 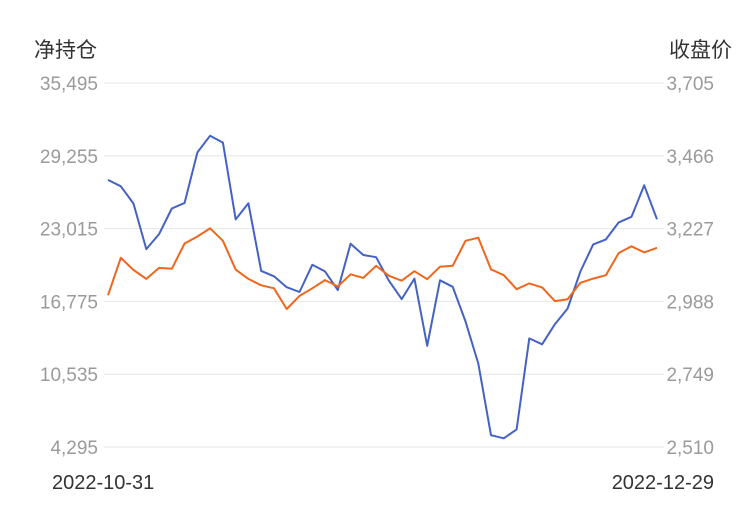 I want to click on series-line-right-axis, so click(x=382, y=268).